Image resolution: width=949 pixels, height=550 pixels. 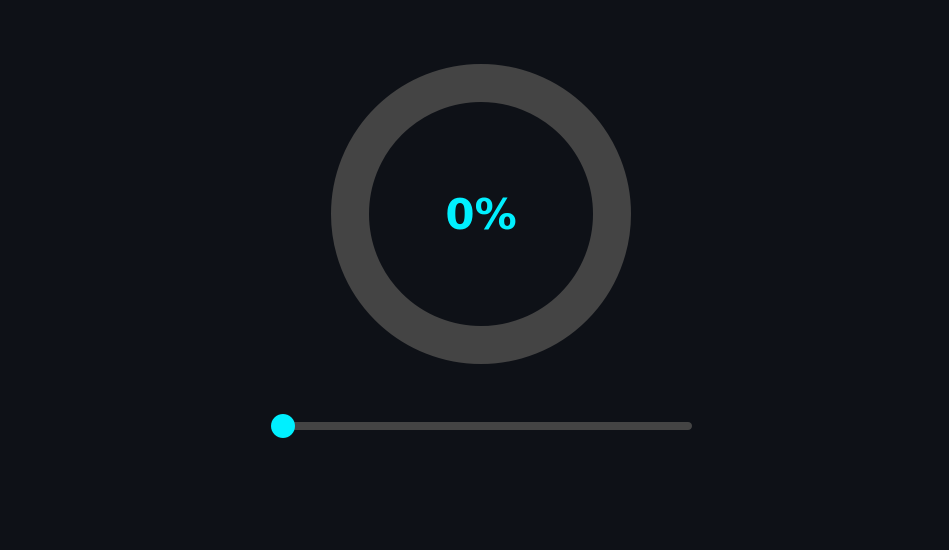 What do you see at coordinates (283, 426) in the screenshot?
I see `slider-thumb` at bounding box center [283, 426].